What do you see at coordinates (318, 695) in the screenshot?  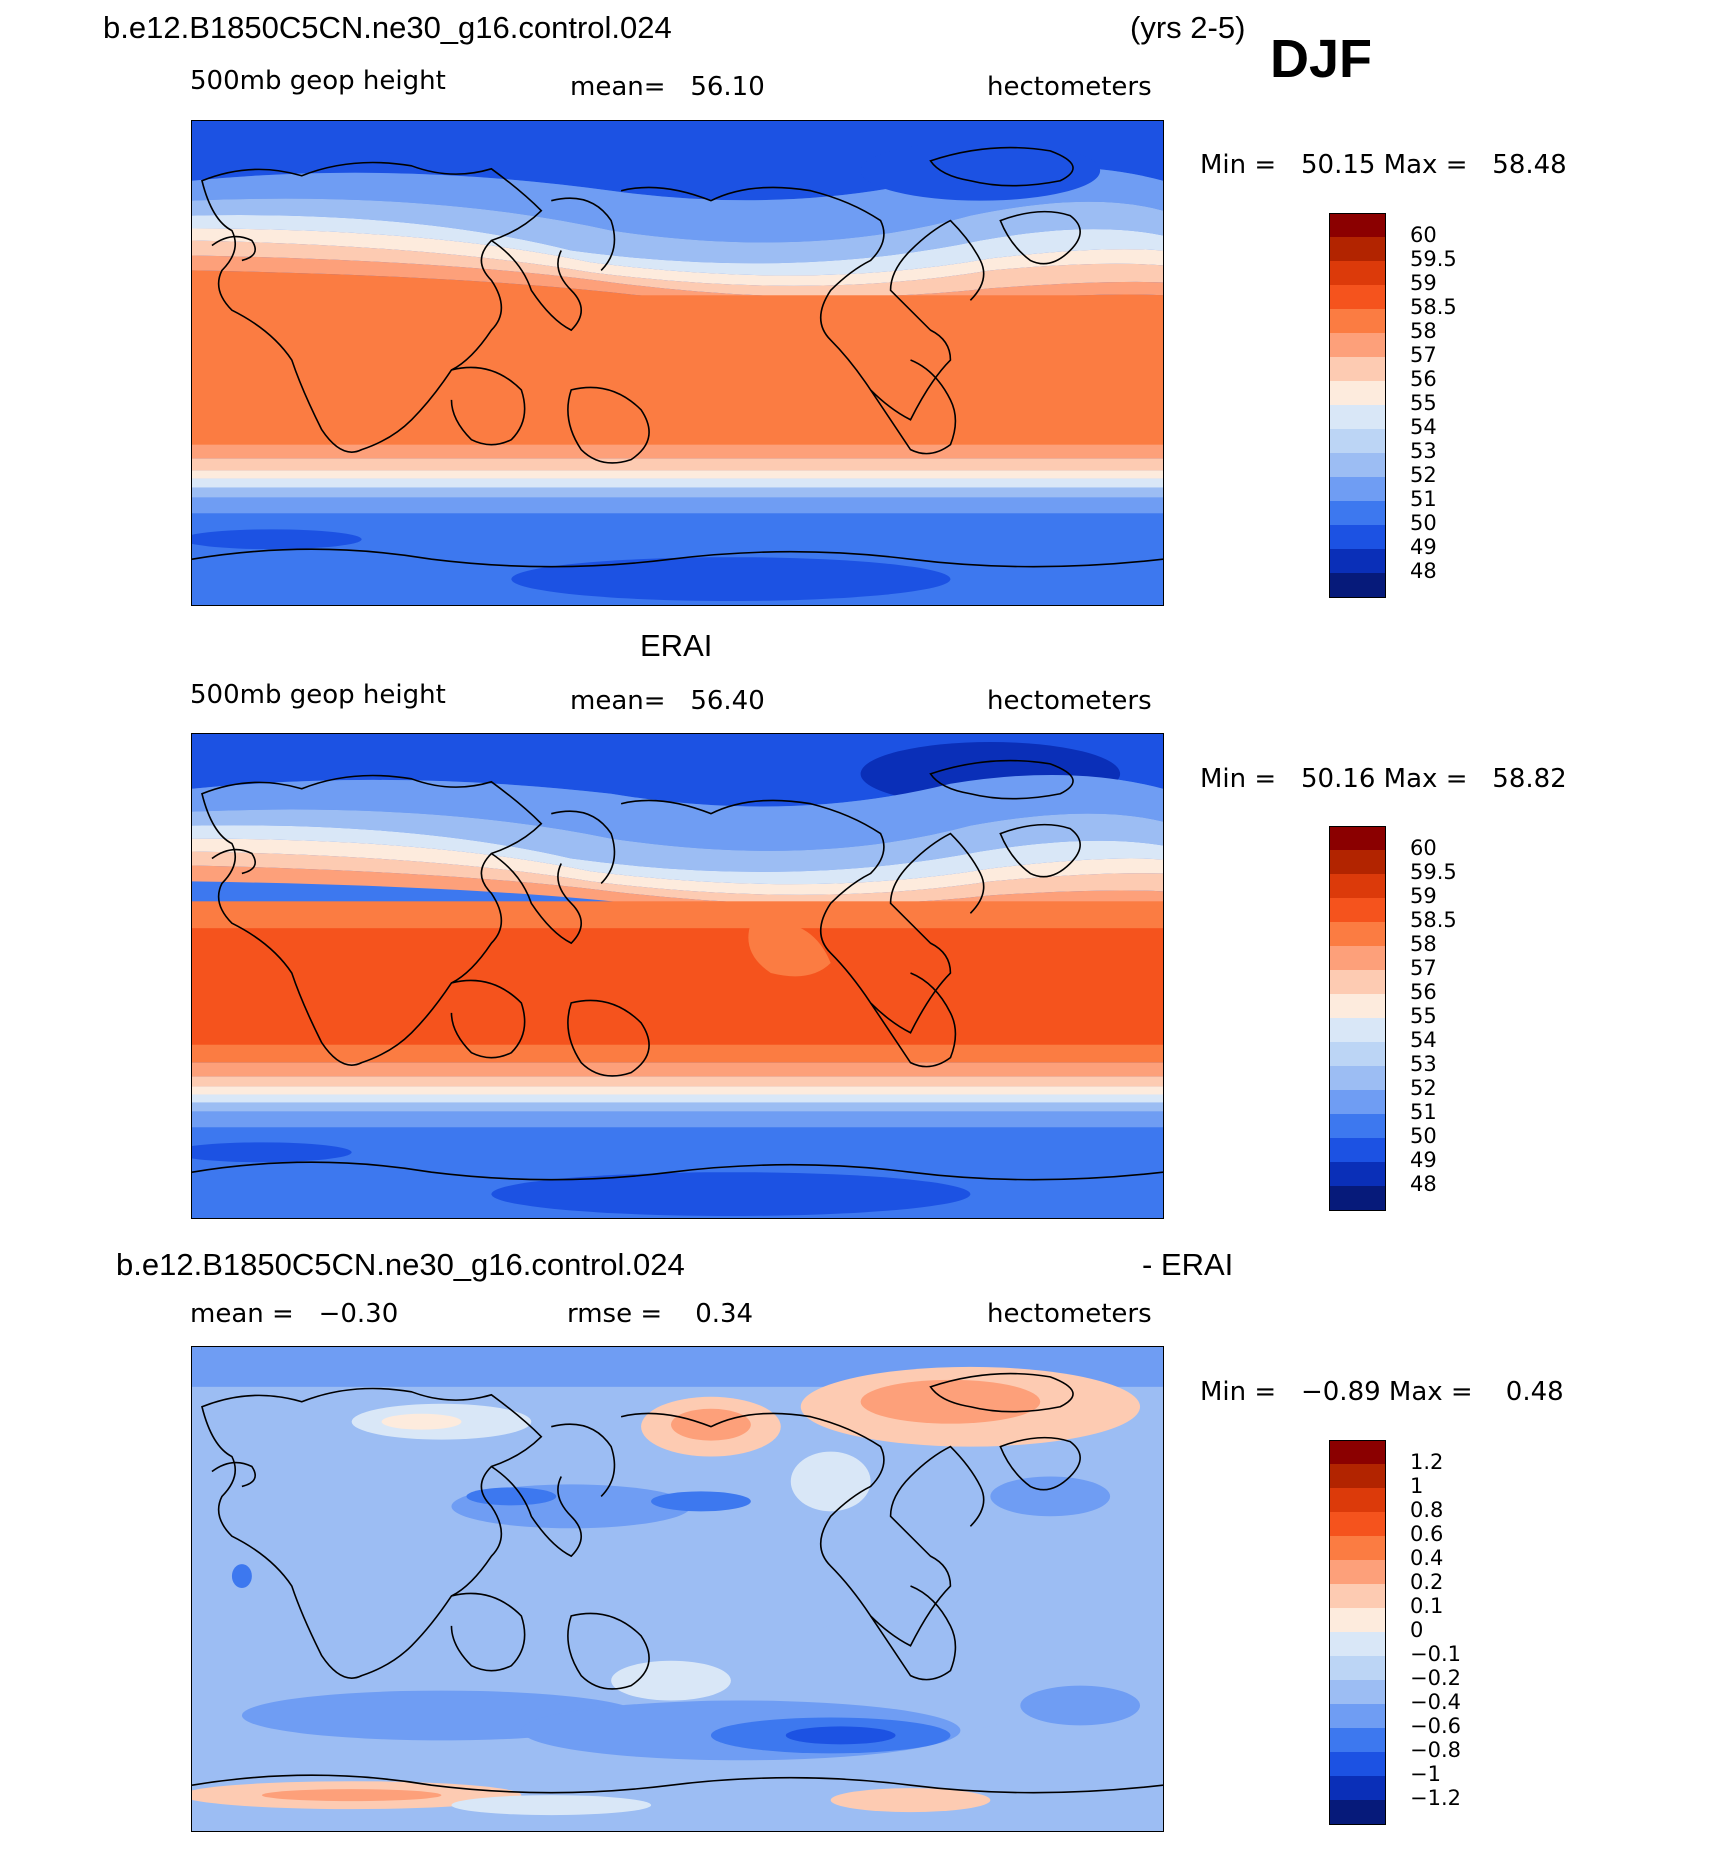 I see `panel2-variable: 500mb geop height` at bounding box center [318, 695].